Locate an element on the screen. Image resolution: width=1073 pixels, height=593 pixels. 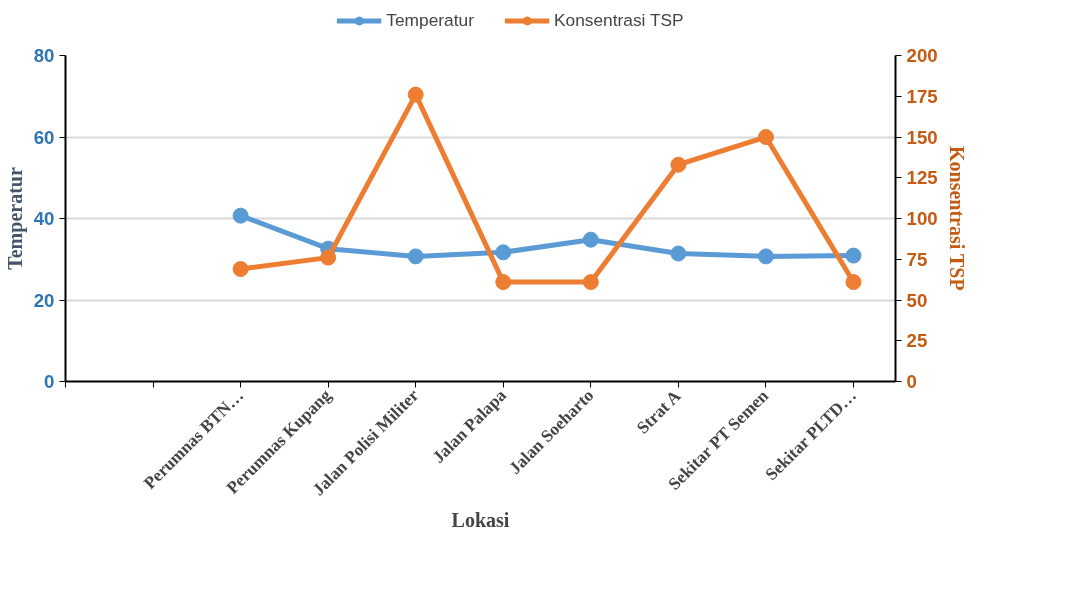
y2-axis-title: Konsentrasi TSP is located at coordinates (956, 218).